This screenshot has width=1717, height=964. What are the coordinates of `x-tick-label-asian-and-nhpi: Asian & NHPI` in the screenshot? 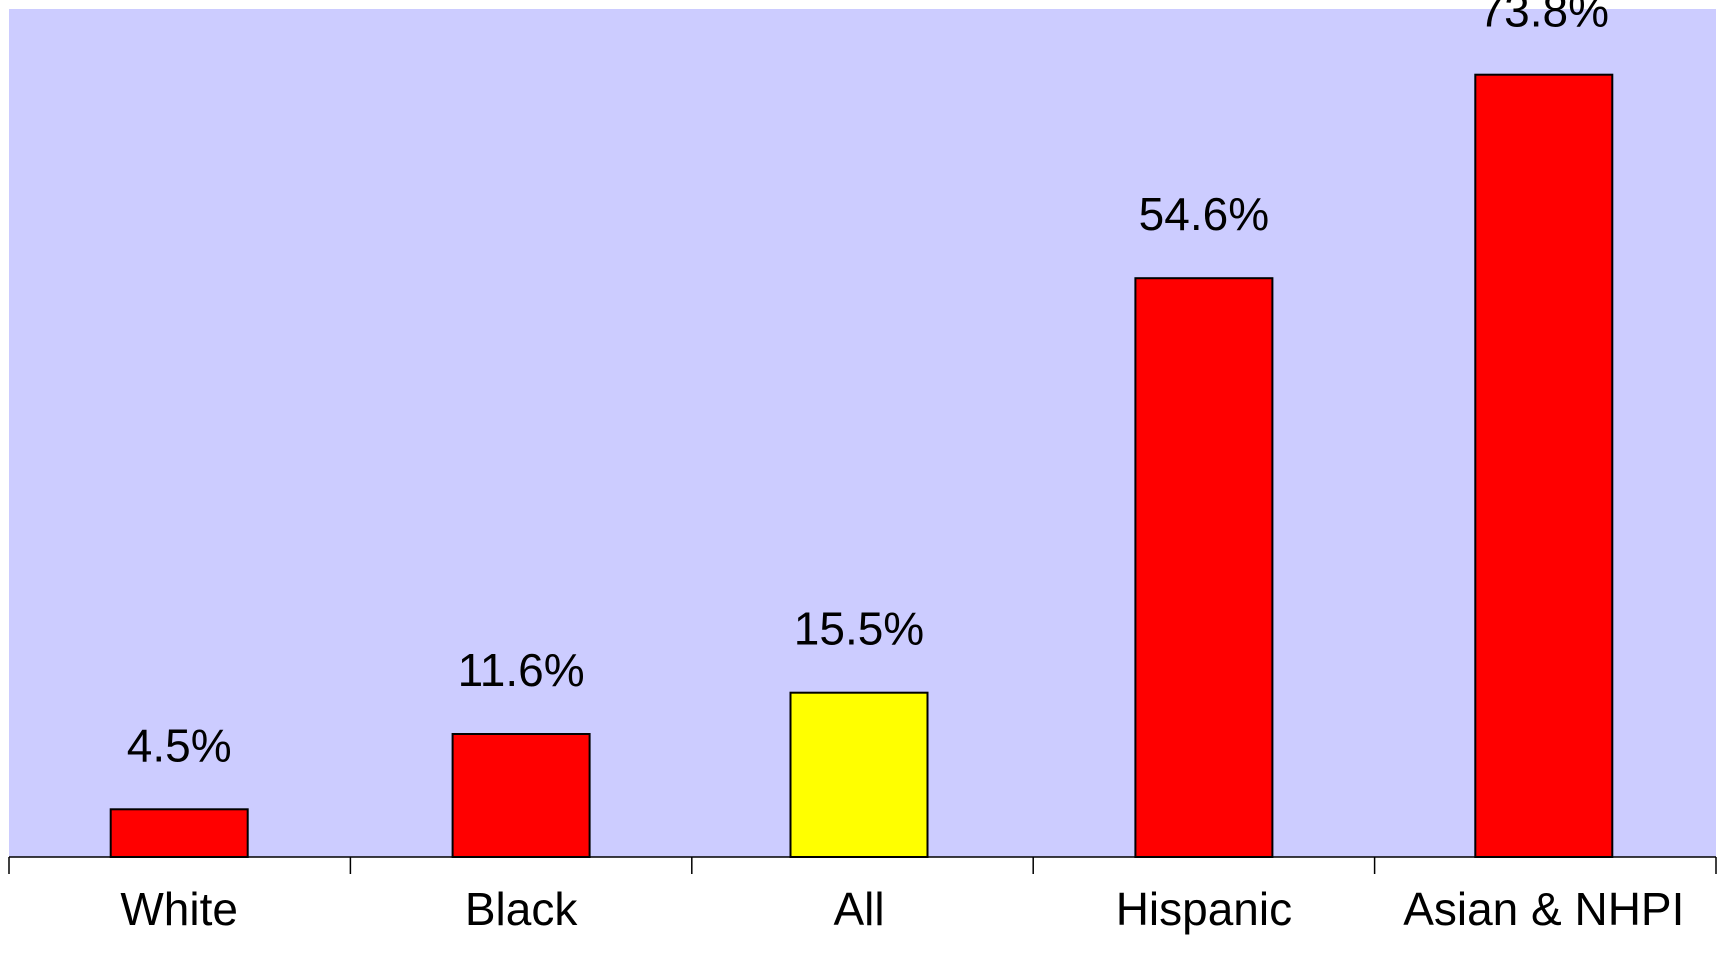 It's located at (1543, 909).